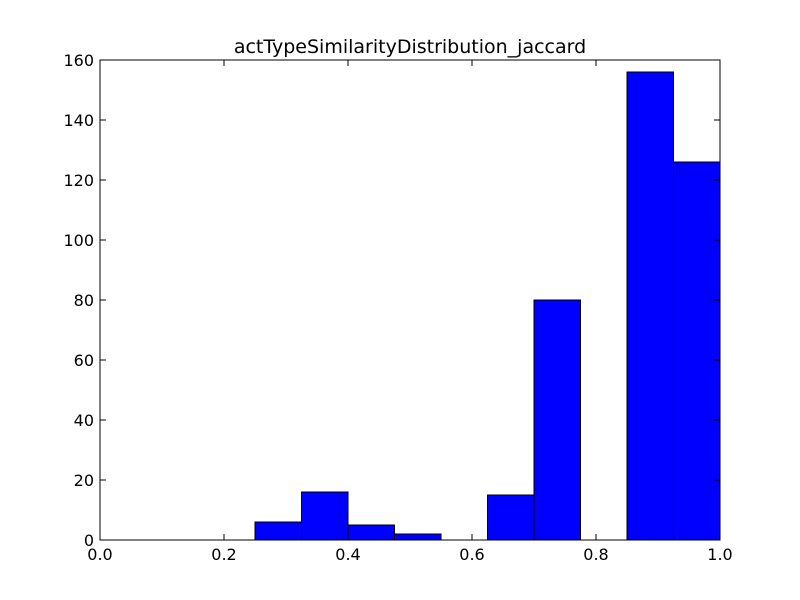 The image size is (800, 600). I want to click on x-tick-label-0: 0.0, so click(99, 554).